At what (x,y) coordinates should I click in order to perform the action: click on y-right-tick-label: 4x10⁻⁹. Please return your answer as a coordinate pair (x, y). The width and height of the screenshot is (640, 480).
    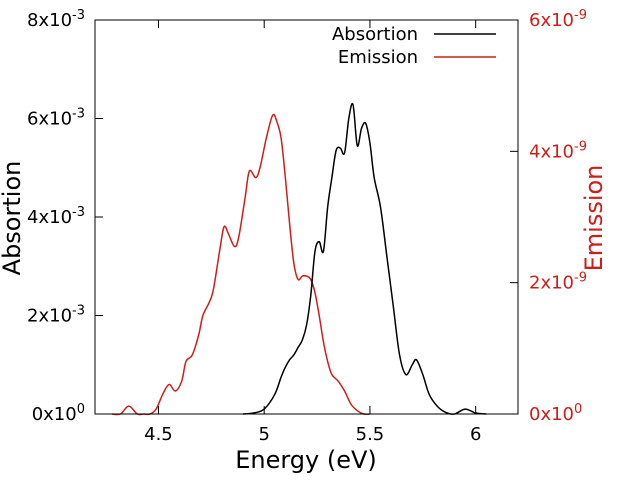
    Looking at the image, I should click on (558, 150).